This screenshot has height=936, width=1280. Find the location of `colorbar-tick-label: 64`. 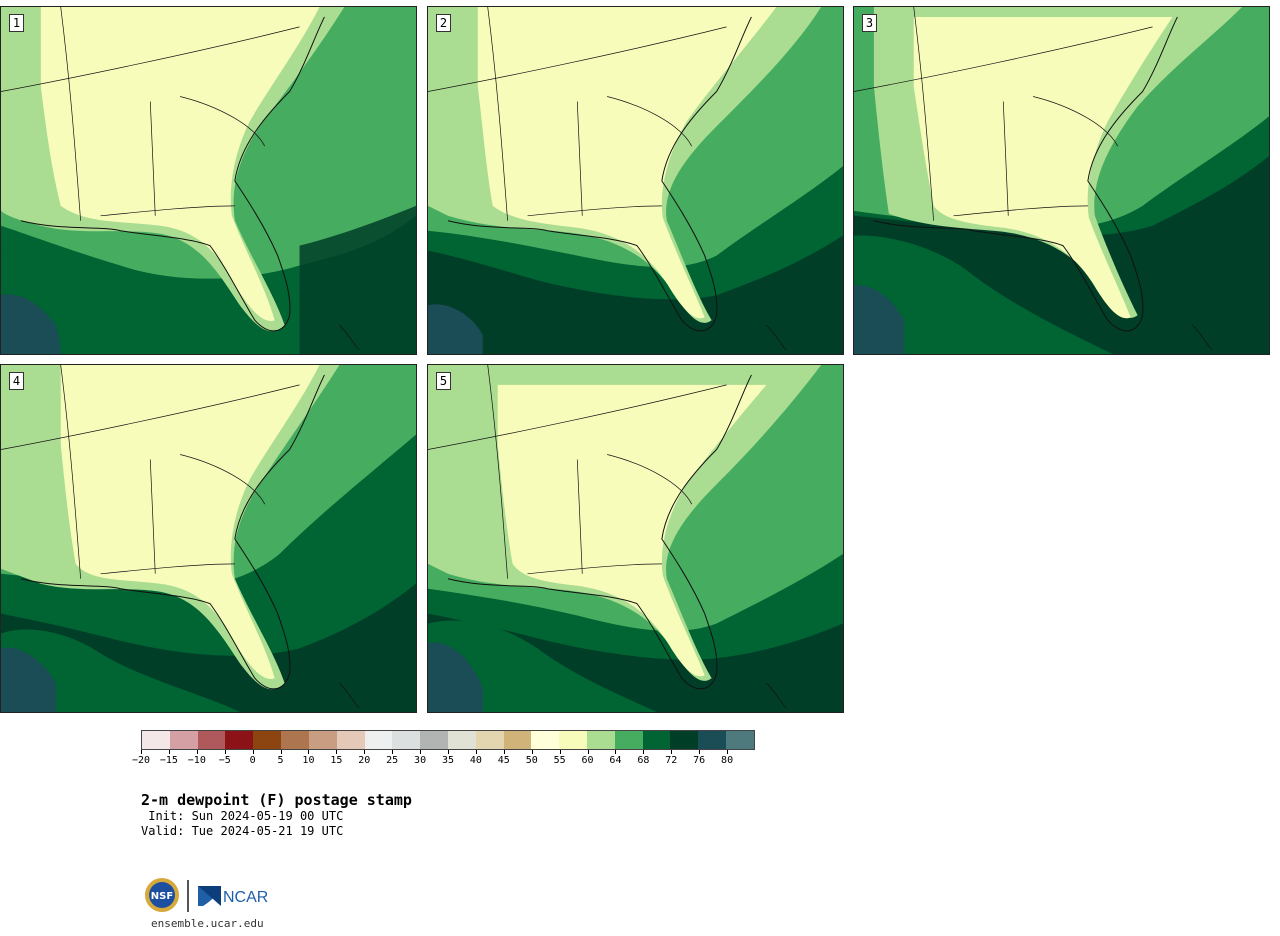

colorbar-tick-label: 64 is located at coordinates (615, 760).